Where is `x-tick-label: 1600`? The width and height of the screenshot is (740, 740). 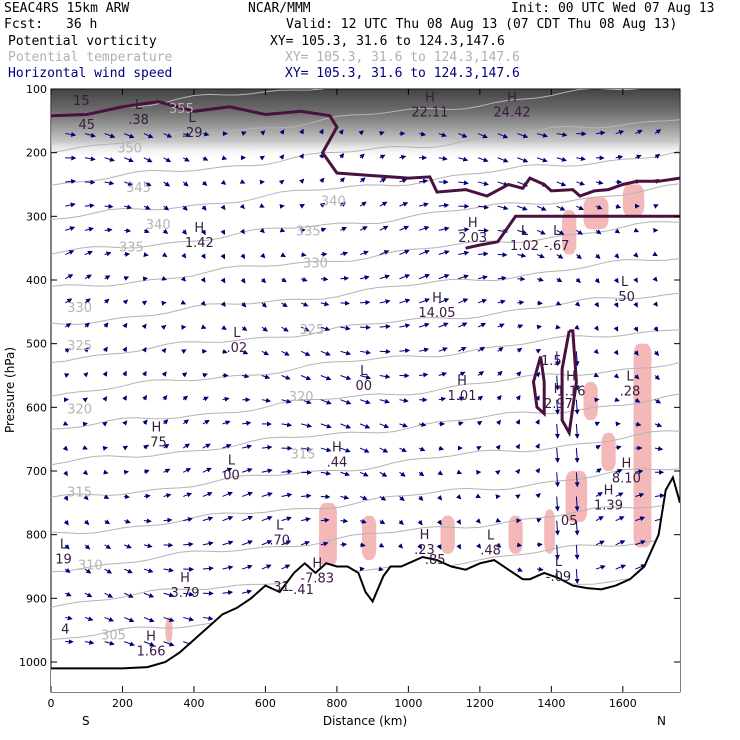
x-tick-label: 1600 is located at coordinates (623, 703).